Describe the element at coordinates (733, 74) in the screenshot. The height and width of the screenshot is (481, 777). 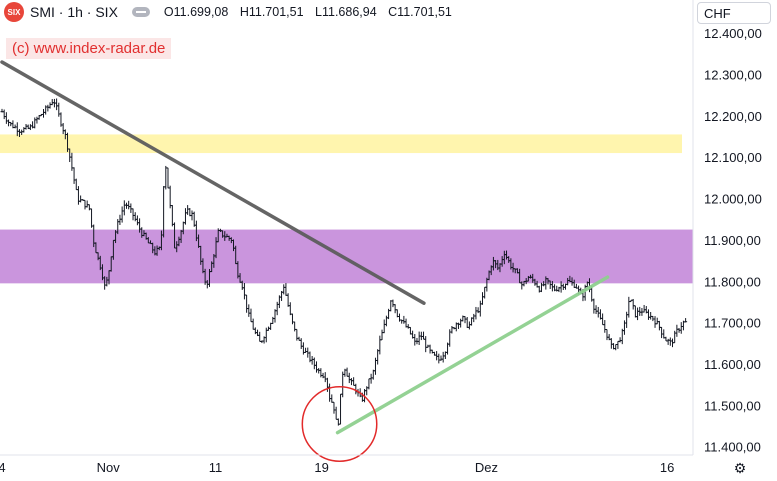
I see `y-tick-label: 12.300,00` at that location.